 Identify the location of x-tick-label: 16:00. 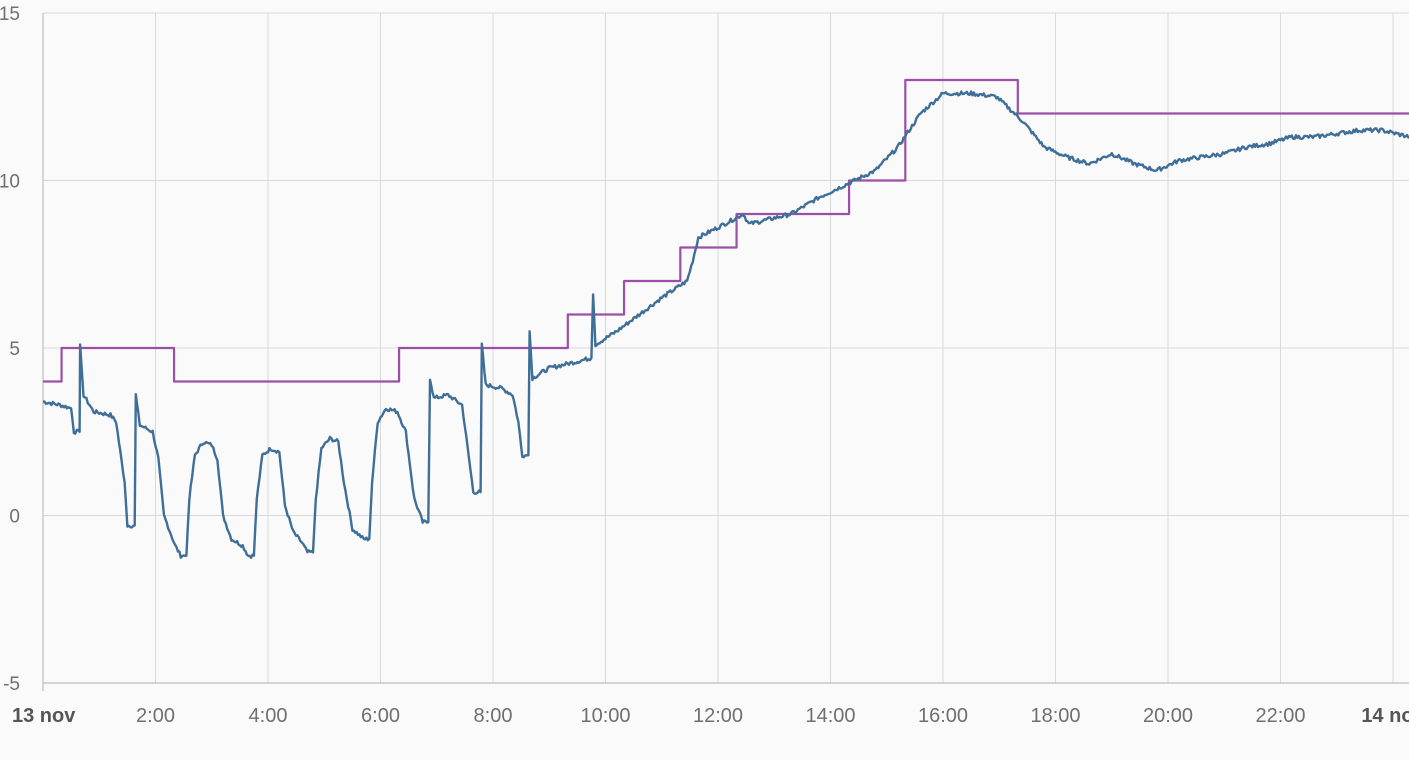
(943, 716).